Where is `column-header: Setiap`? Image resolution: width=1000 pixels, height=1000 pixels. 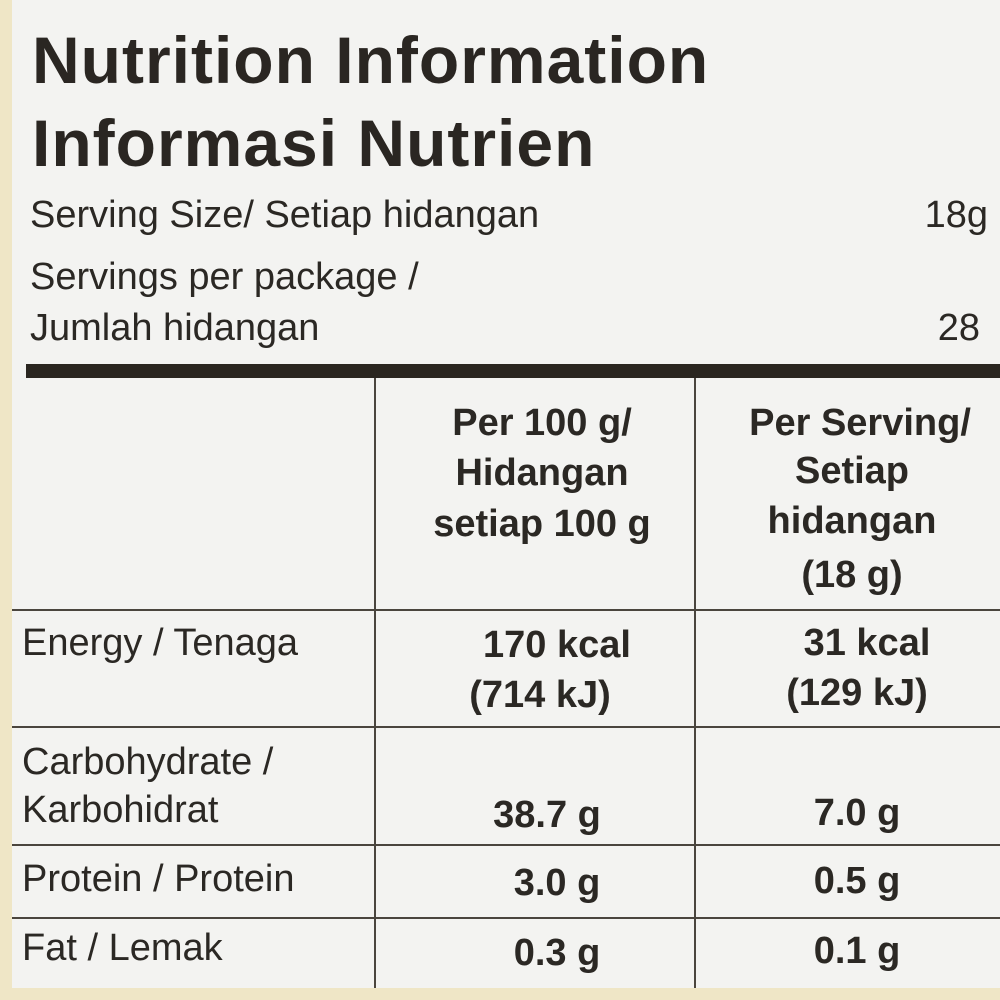 column-header: Setiap is located at coordinates (852, 471).